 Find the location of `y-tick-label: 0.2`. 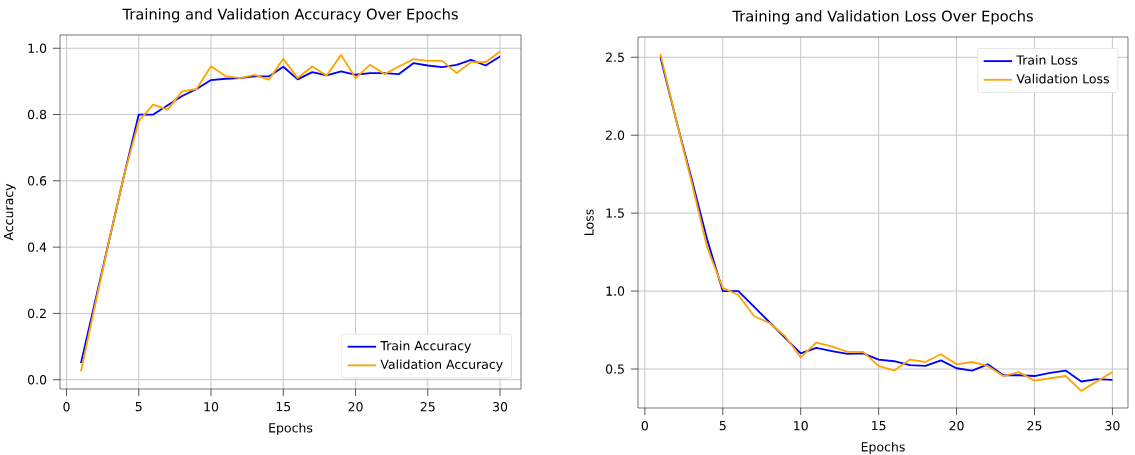

y-tick-label: 0.2 is located at coordinates (36, 313).